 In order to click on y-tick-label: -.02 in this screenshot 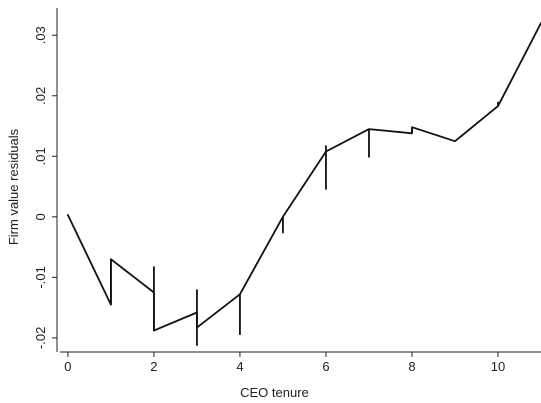, I will do `click(40, 338)`.